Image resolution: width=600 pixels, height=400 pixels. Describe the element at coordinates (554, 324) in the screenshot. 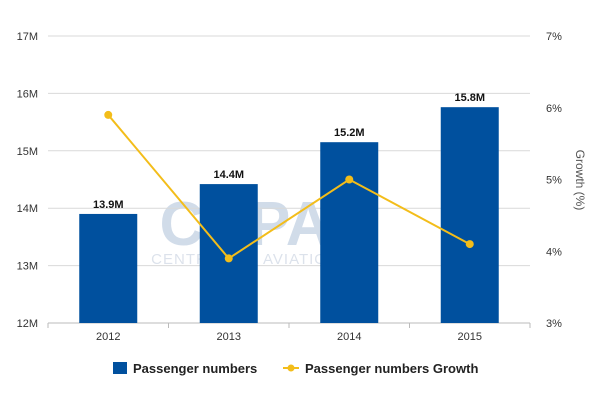

I see `y-right-tick-label: 3%` at that location.